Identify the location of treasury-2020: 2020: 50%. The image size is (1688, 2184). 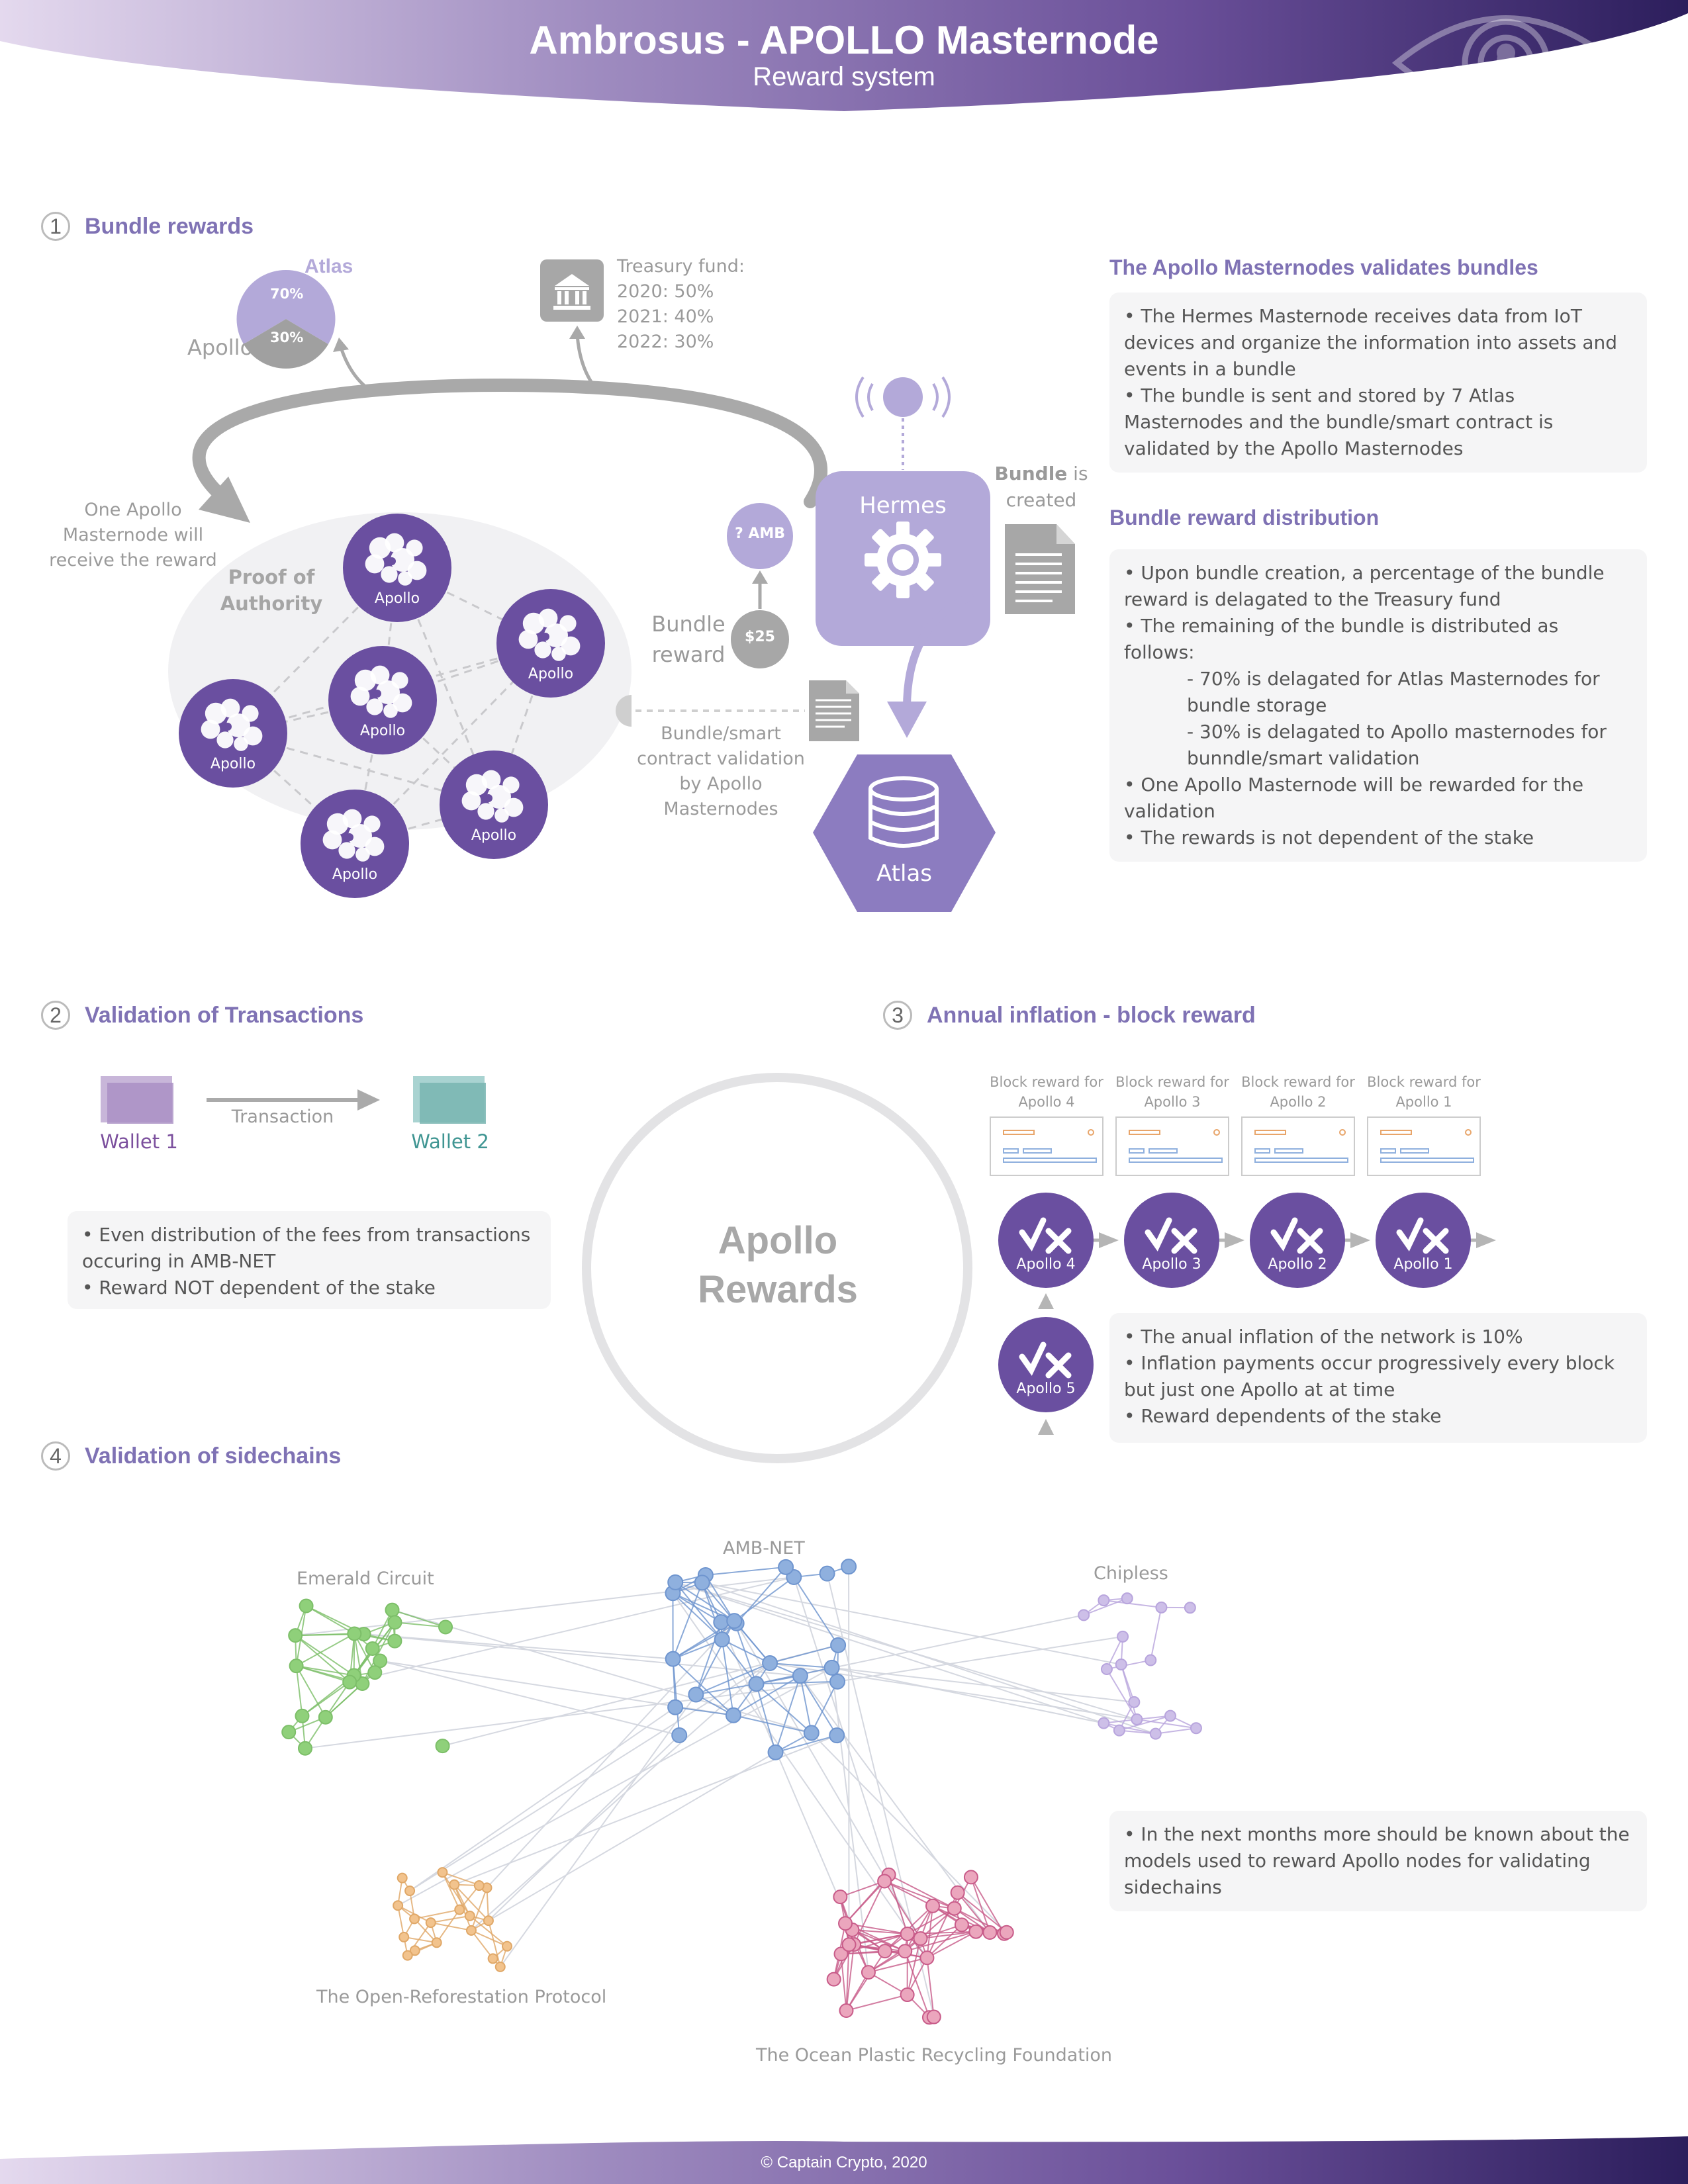
(665, 291).